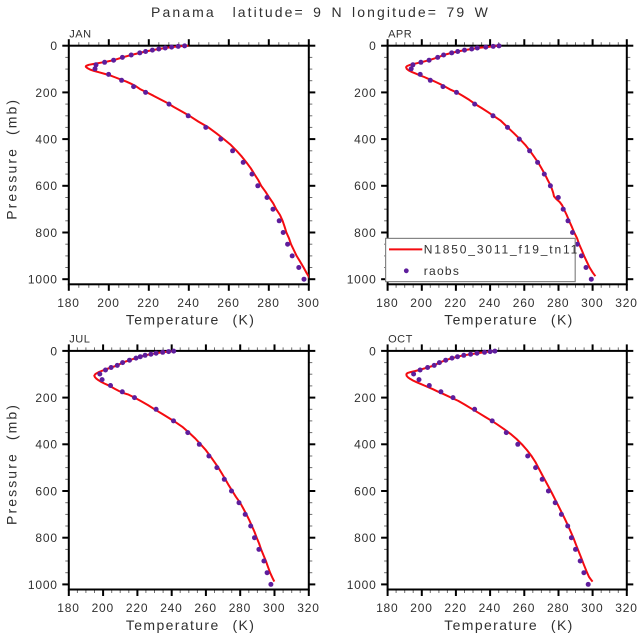 The height and width of the screenshot is (640, 643). I want to click on svg-text: raobs, so click(442, 271).